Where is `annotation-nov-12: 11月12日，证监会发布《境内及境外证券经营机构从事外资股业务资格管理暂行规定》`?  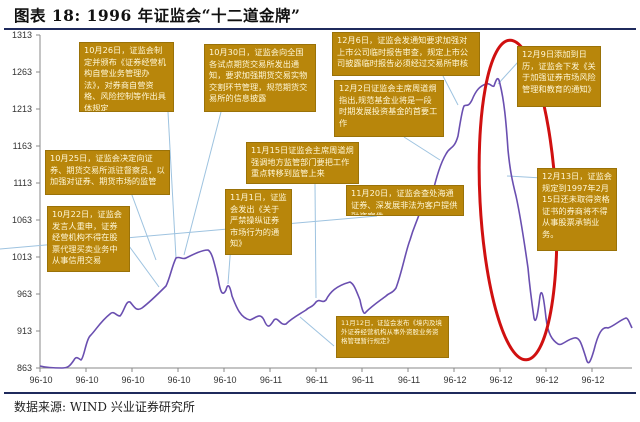 annotation-nov-12: 11月12日，证监会发布《境内及境外证券经营机构从事外资股业务资格管理暂行规定》 is located at coordinates (392, 337).